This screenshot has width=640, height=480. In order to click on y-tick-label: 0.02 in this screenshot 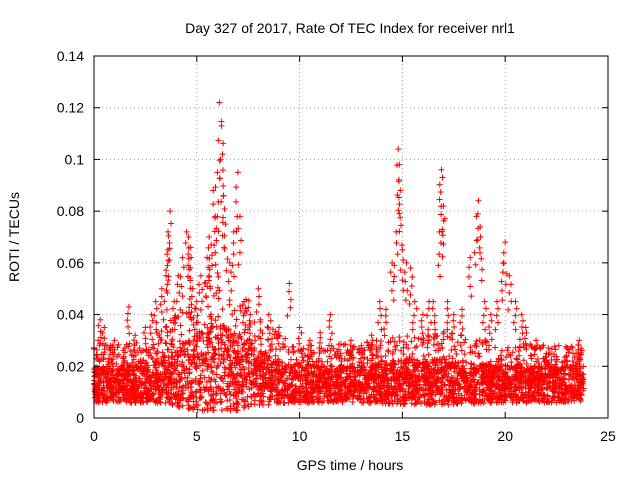, I will do `click(70, 366)`.